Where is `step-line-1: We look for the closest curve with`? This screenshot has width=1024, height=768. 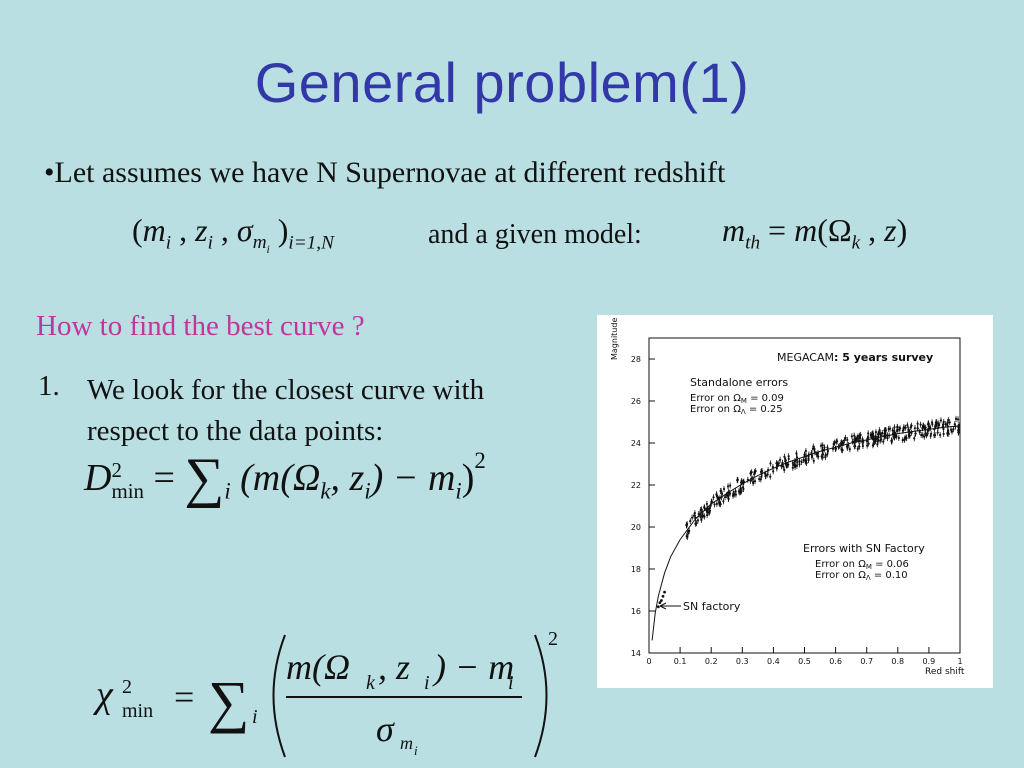 step-line-1: We look for the closest curve with is located at coordinates (286, 390).